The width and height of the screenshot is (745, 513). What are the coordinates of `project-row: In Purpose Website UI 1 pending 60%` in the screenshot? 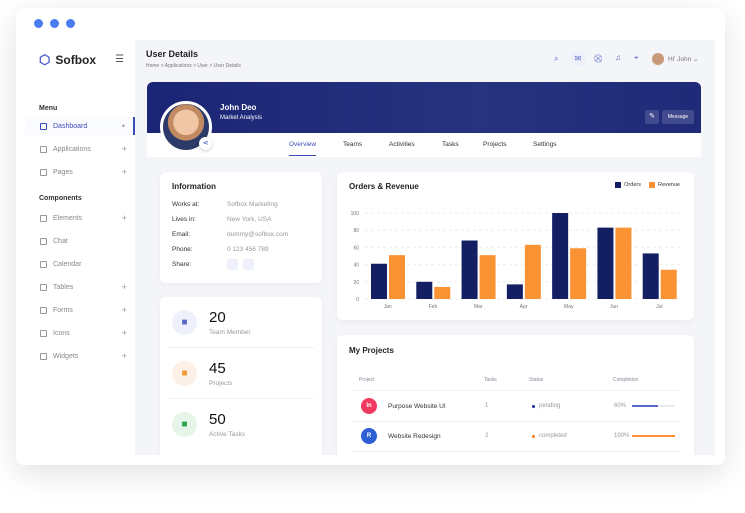 It's located at (515, 406).